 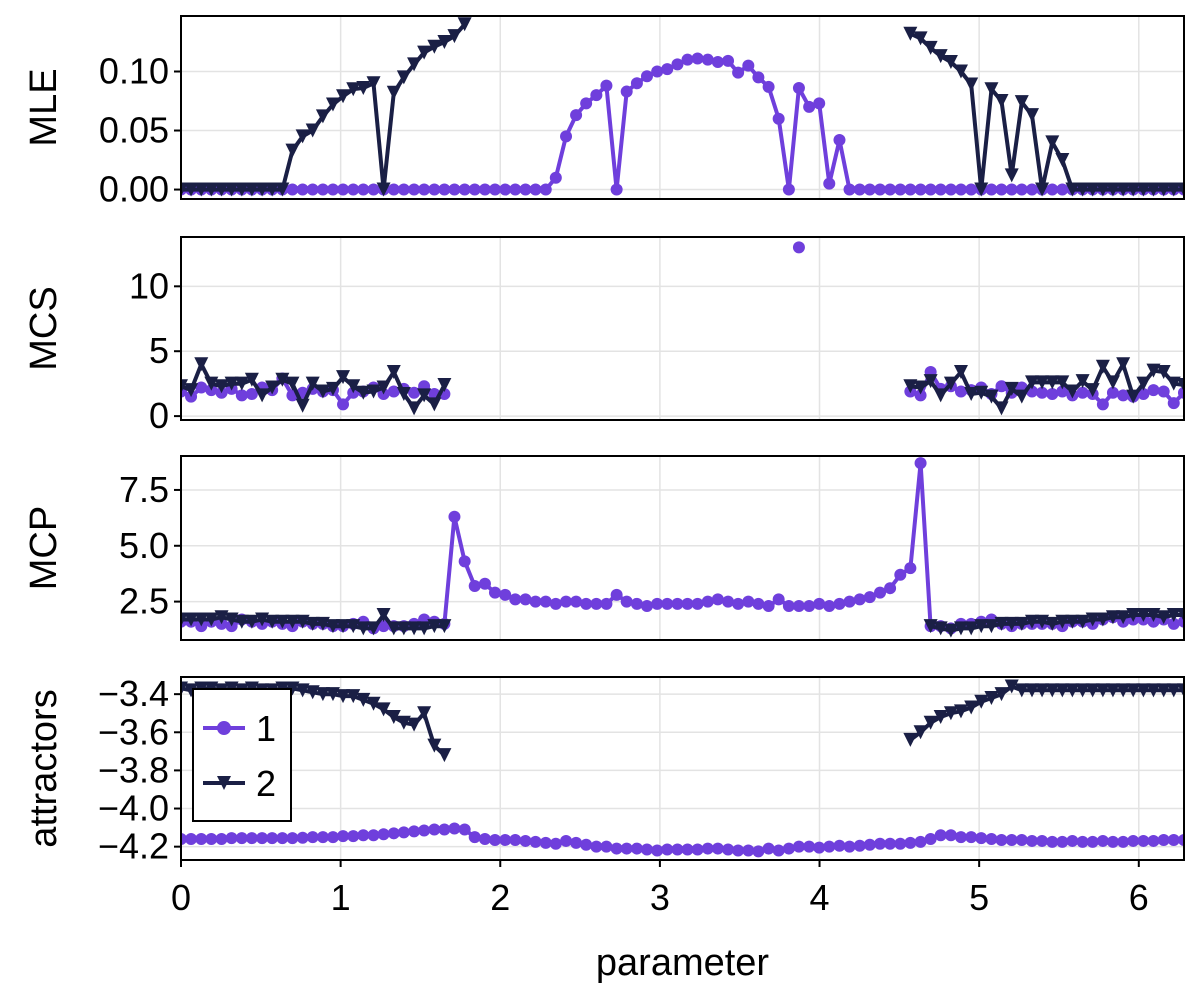 I want to click on x-tick-label: 6, so click(x=1139, y=897).